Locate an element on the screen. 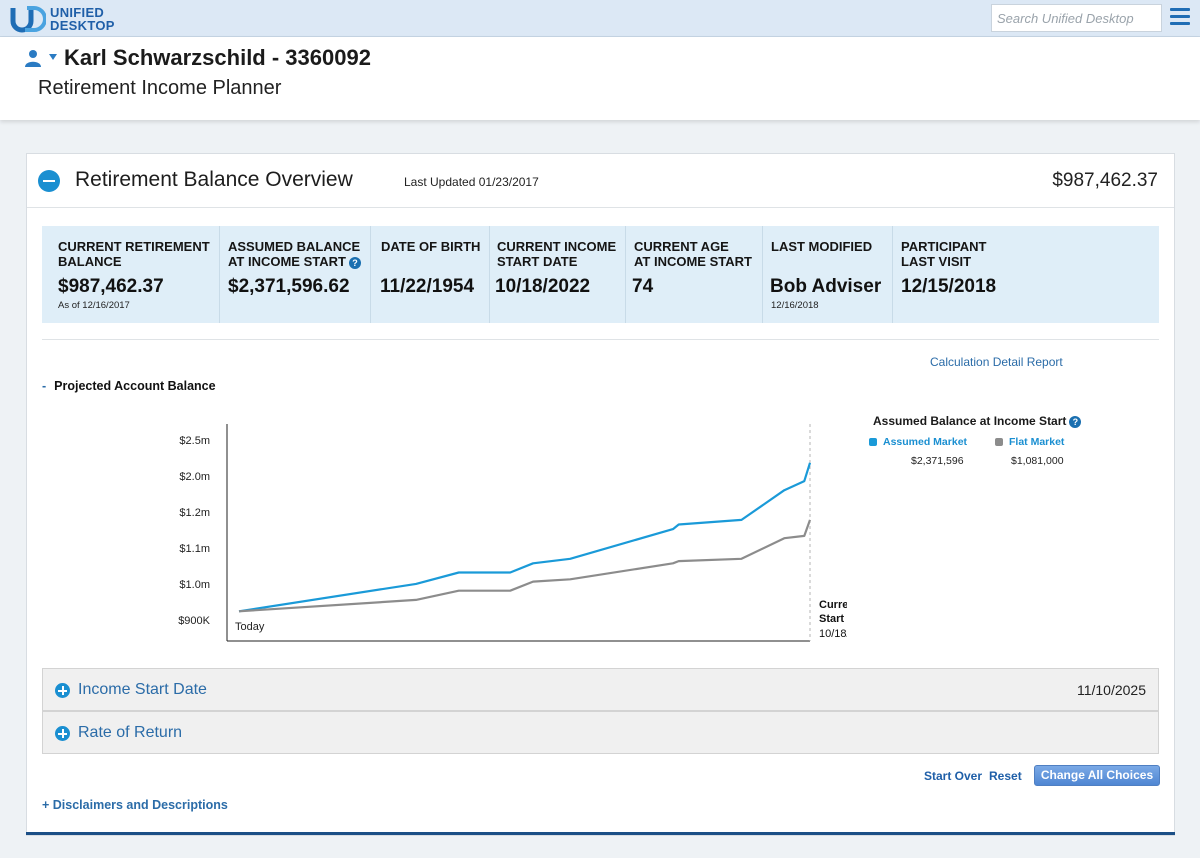  summary-col-last-visit: PARTICIPANT LAST VISIT 12/15/2018 is located at coordinates (962, 274).